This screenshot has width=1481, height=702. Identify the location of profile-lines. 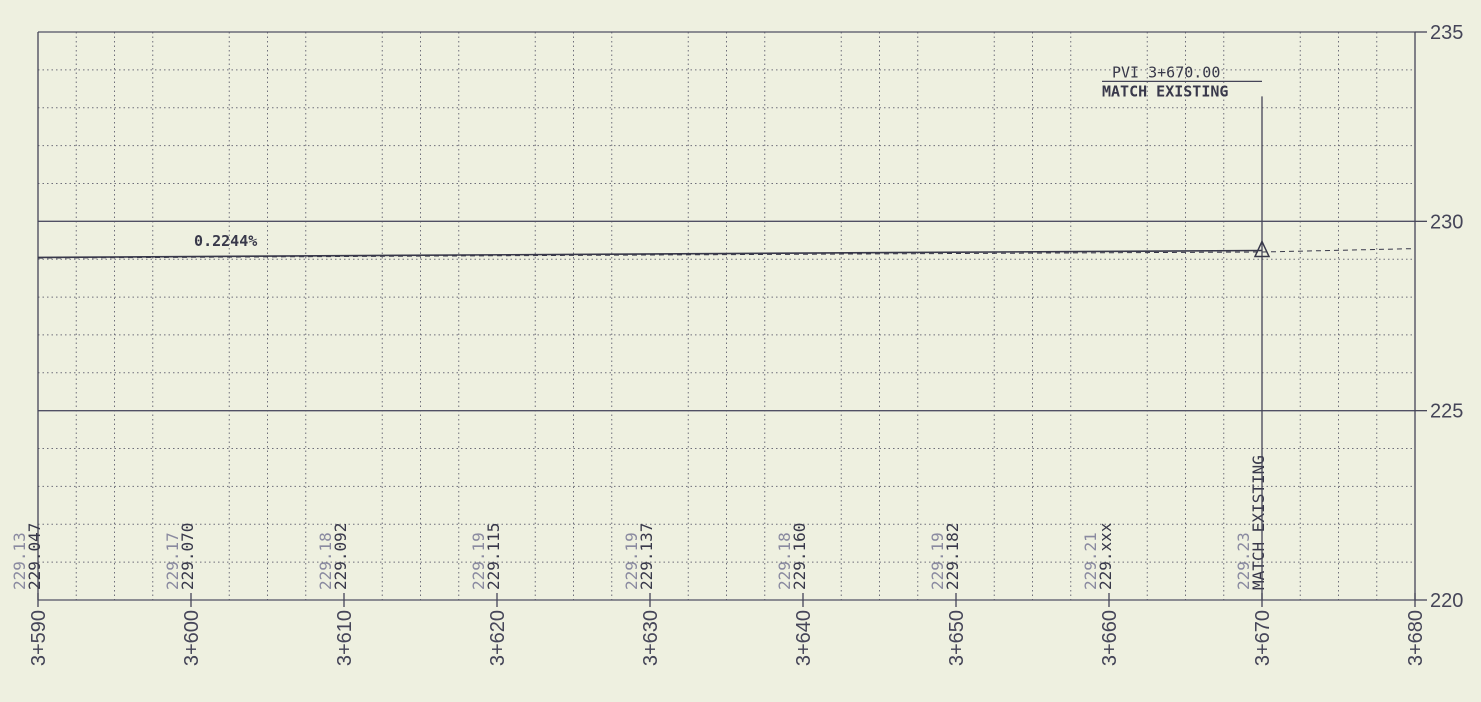
(726, 253).